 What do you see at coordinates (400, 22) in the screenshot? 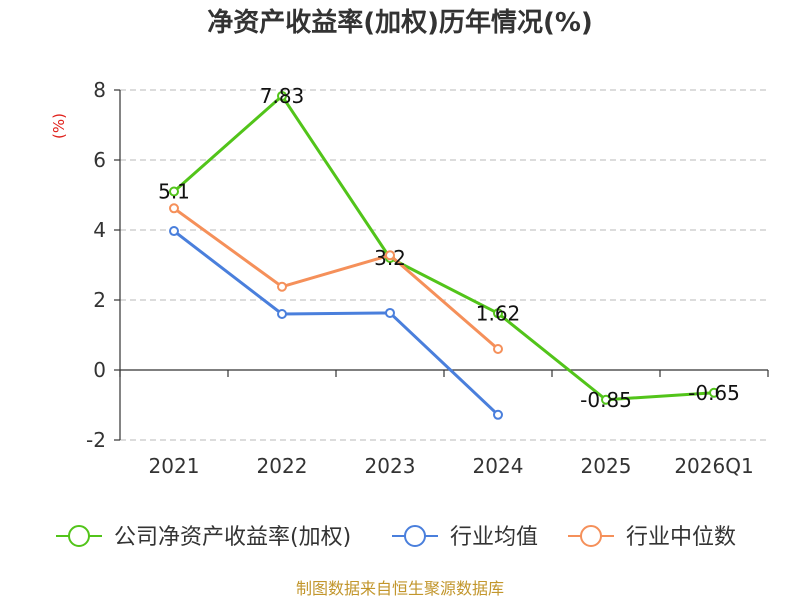
I see `chart-title: 净资产收益率(加权)历年情况(%)` at bounding box center [400, 22].